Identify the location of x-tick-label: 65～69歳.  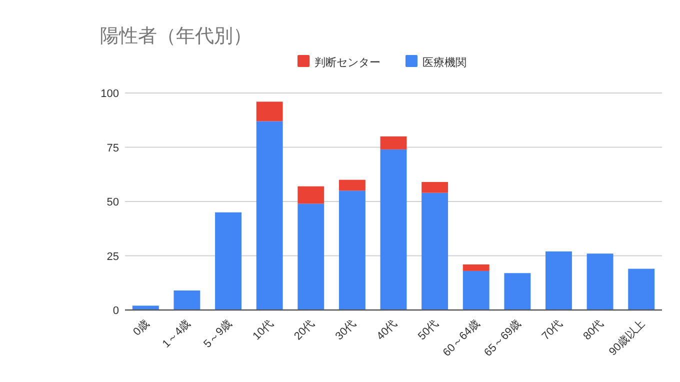
(502, 337).